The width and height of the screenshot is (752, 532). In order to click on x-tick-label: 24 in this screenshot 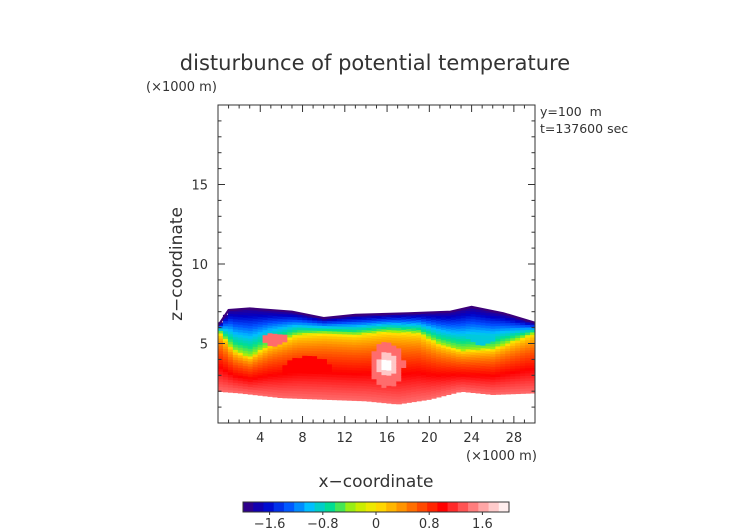, I will do `click(471, 438)`.